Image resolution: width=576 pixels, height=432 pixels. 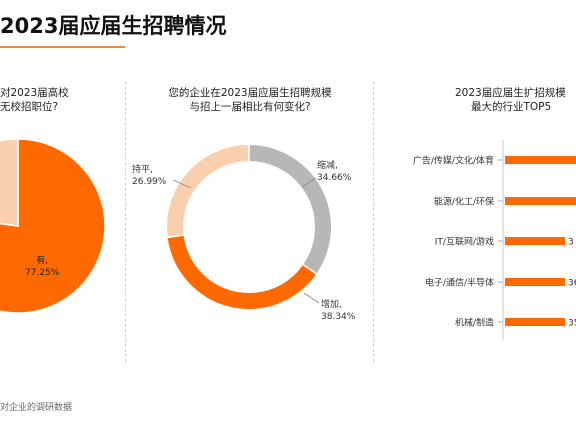 I want to click on donut-question-line-2: 与招上一届相比有何变化?, so click(x=250, y=107).